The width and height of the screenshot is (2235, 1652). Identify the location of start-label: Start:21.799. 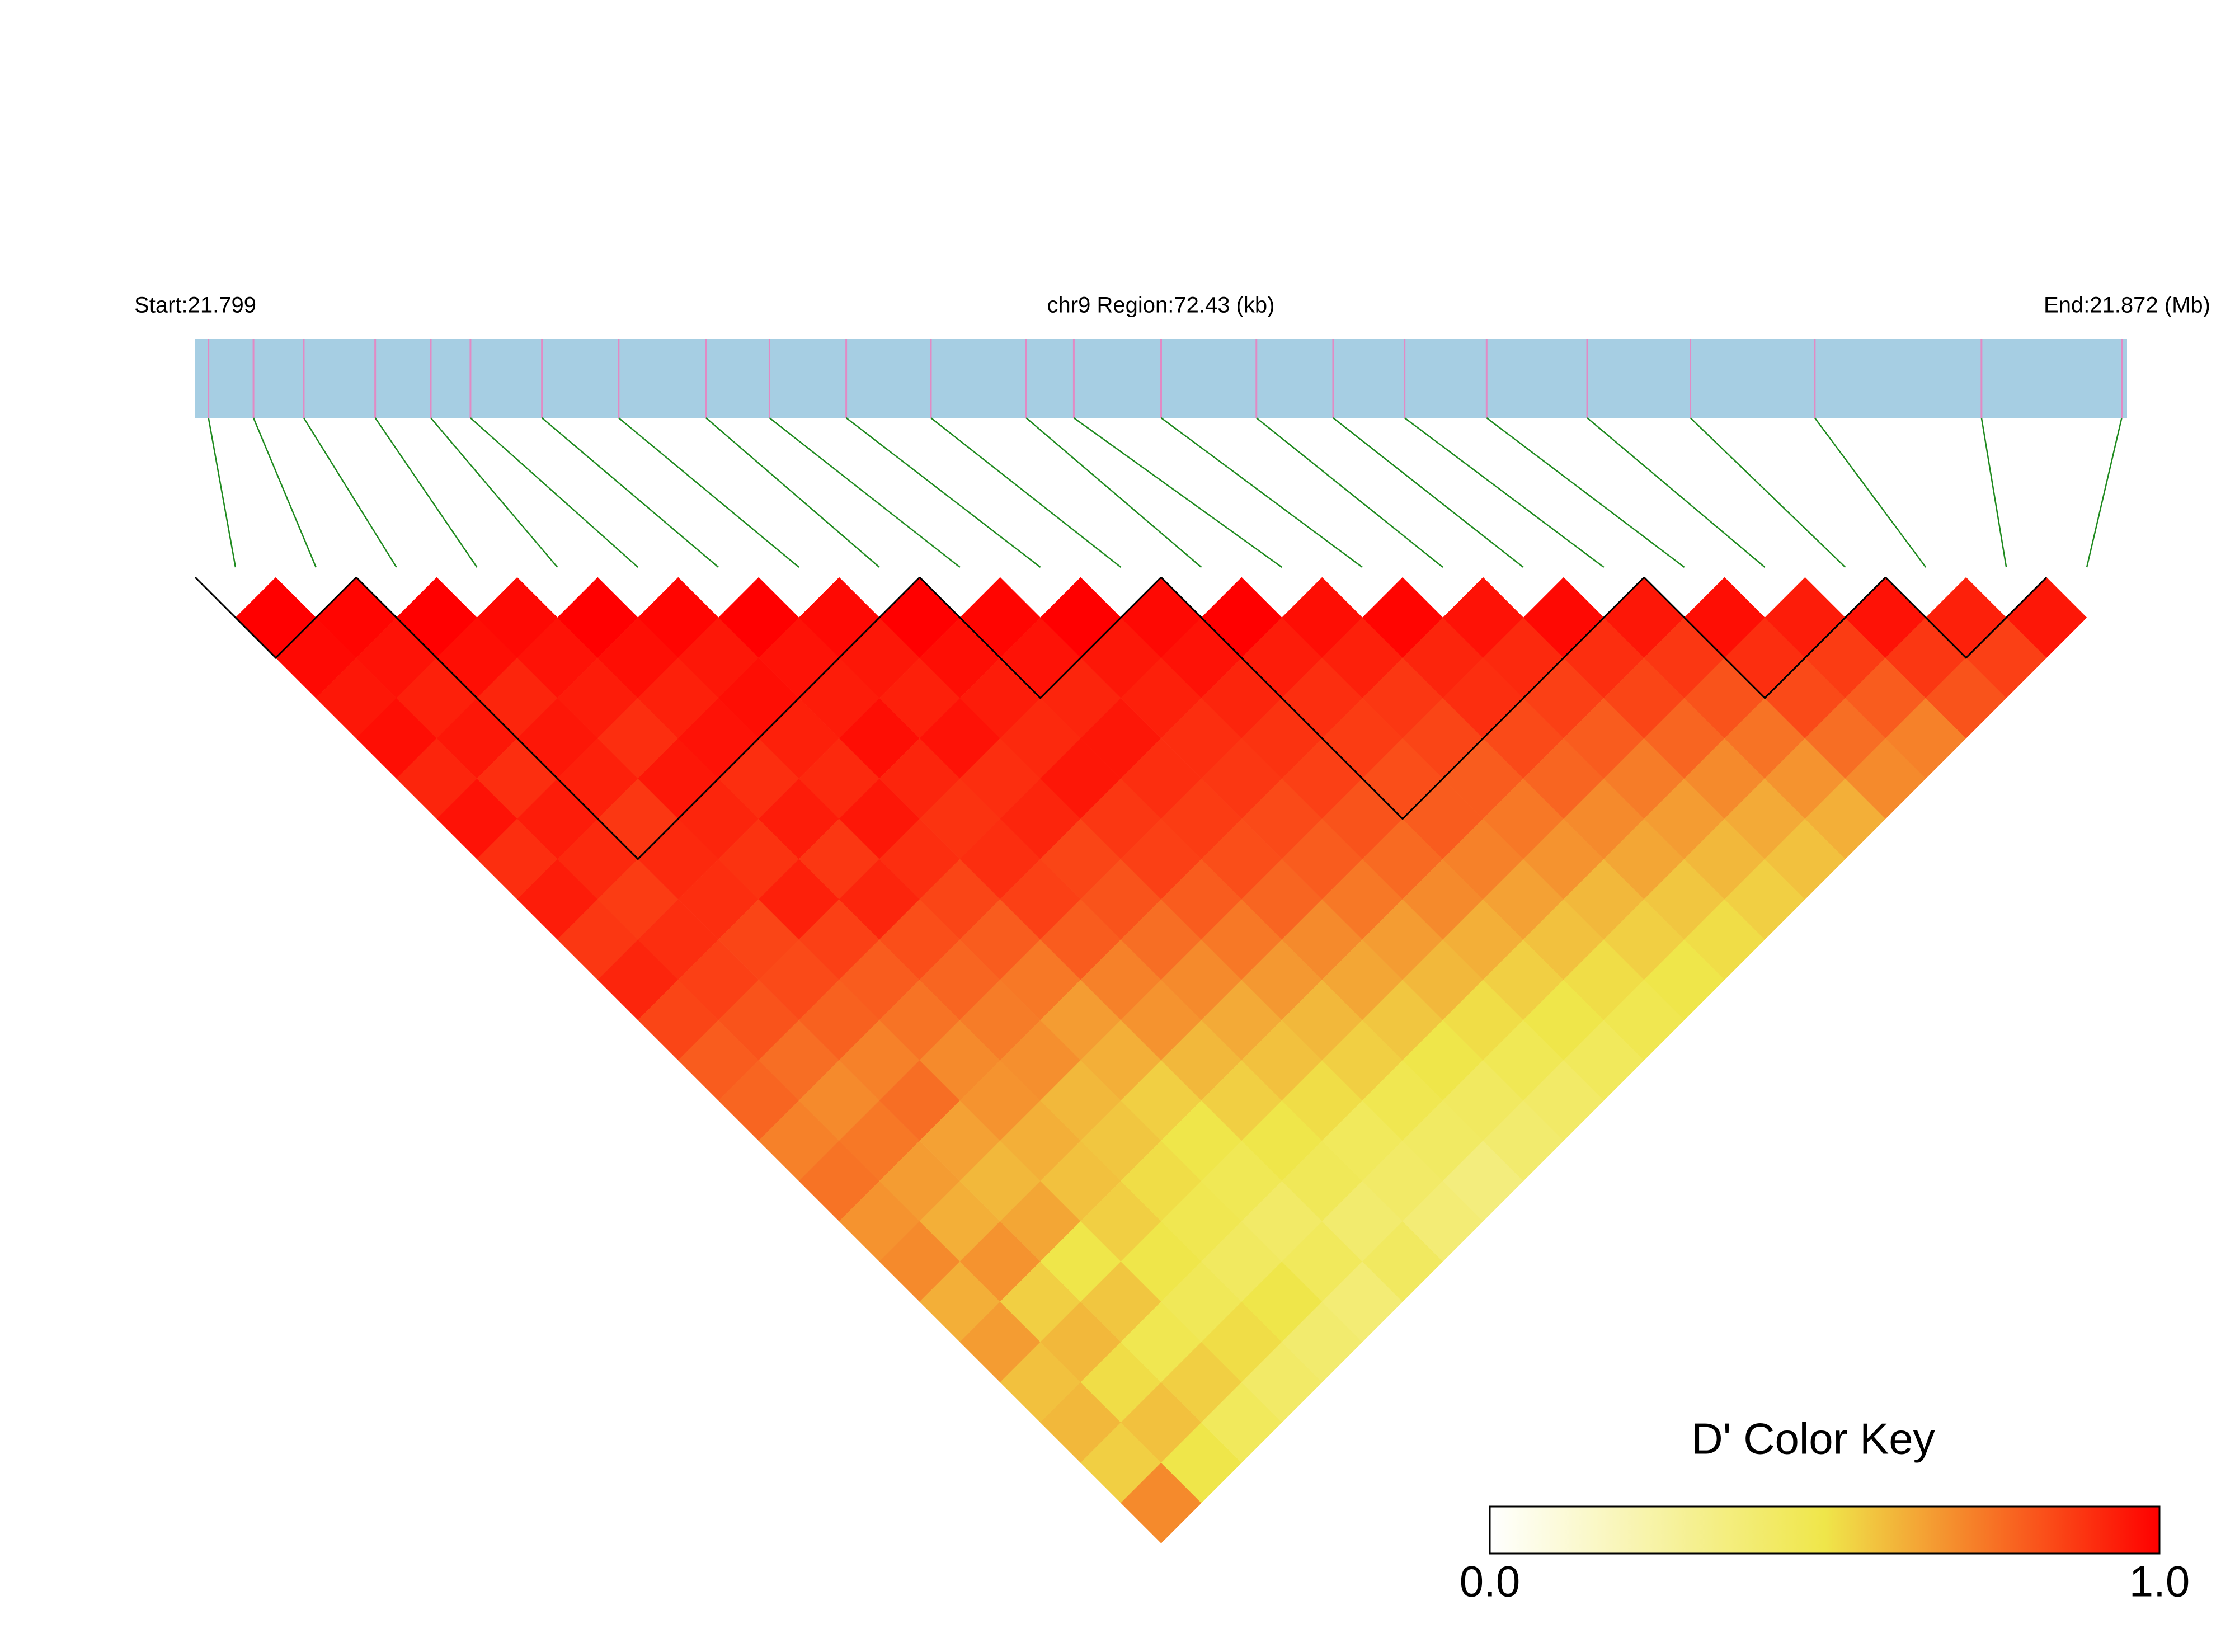
(195, 306).